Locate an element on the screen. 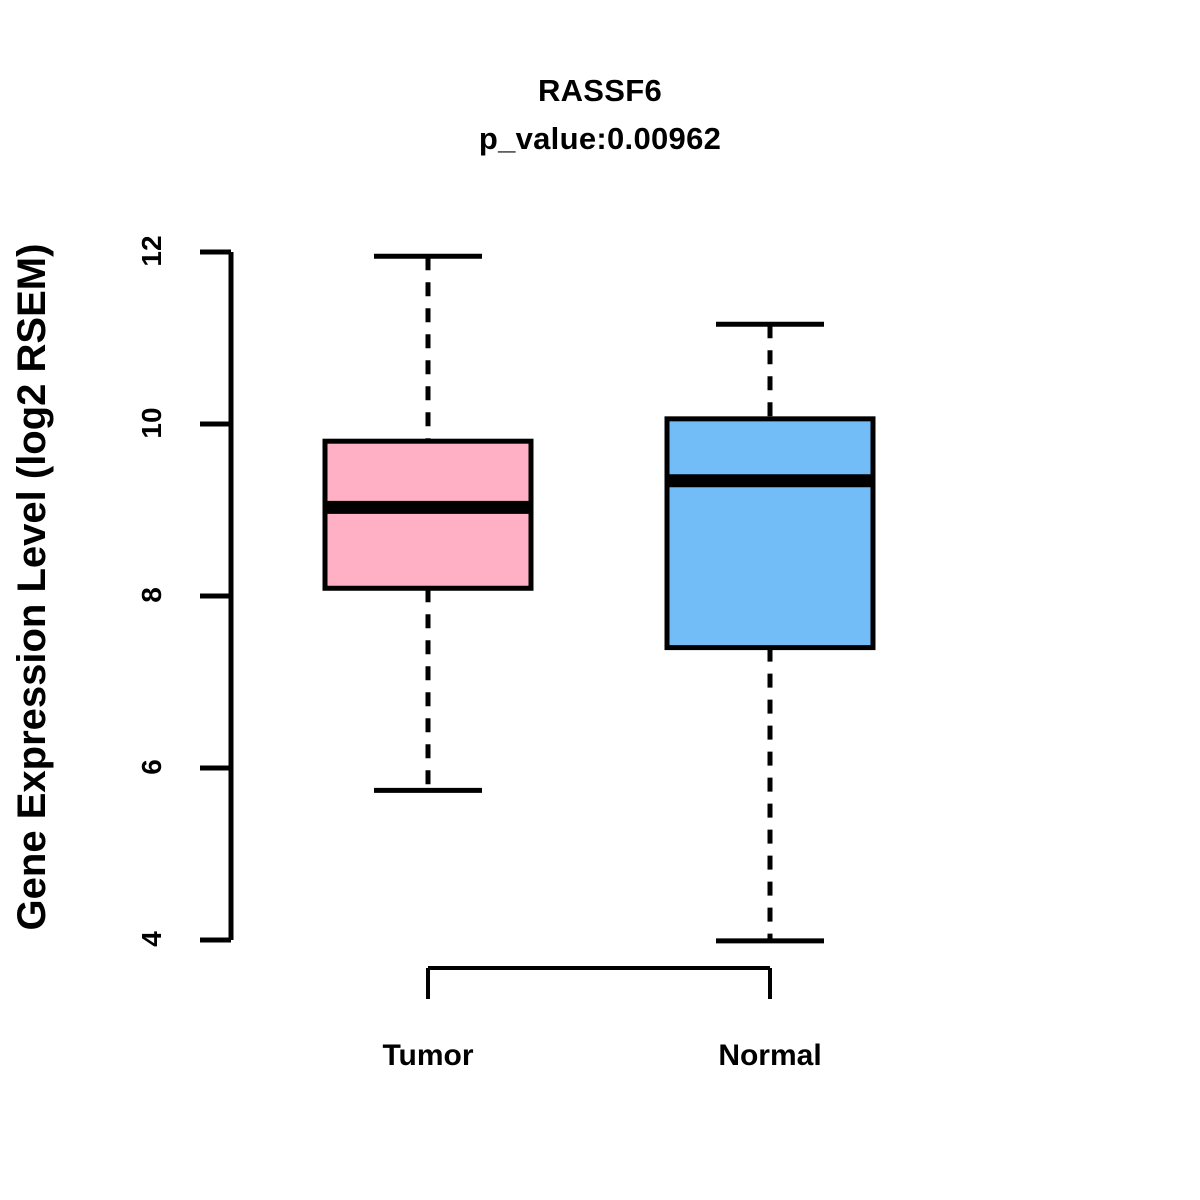  box-normal is located at coordinates (770, 533).